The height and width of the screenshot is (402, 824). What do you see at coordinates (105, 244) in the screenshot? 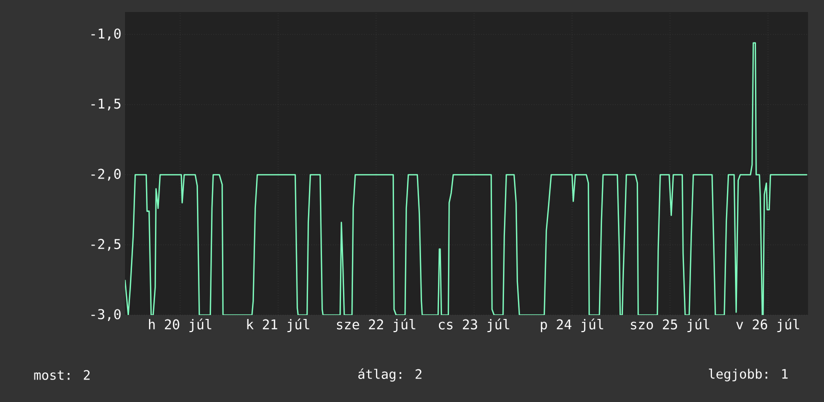
I see `y-tick-label: -2,5` at bounding box center [105, 244].